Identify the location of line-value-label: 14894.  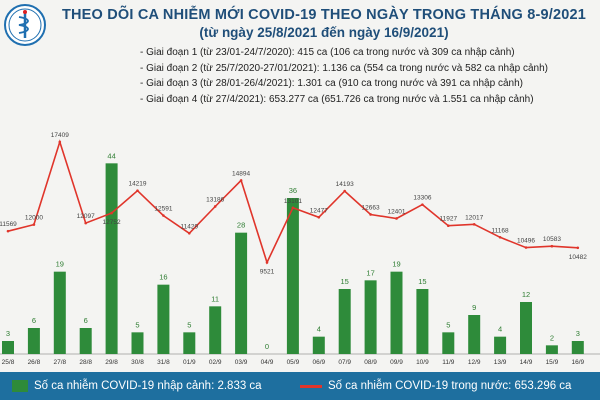
(241, 173).